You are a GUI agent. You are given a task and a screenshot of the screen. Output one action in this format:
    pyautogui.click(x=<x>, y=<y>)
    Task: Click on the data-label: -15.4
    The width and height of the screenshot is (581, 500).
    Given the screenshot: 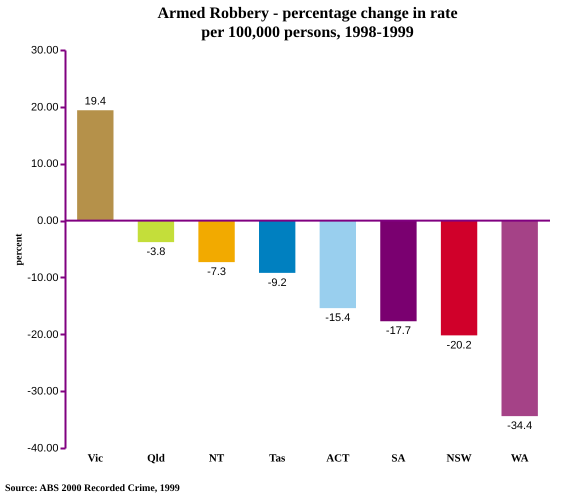 What is the action you would take?
    pyautogui.click(x=337, y=318)
    